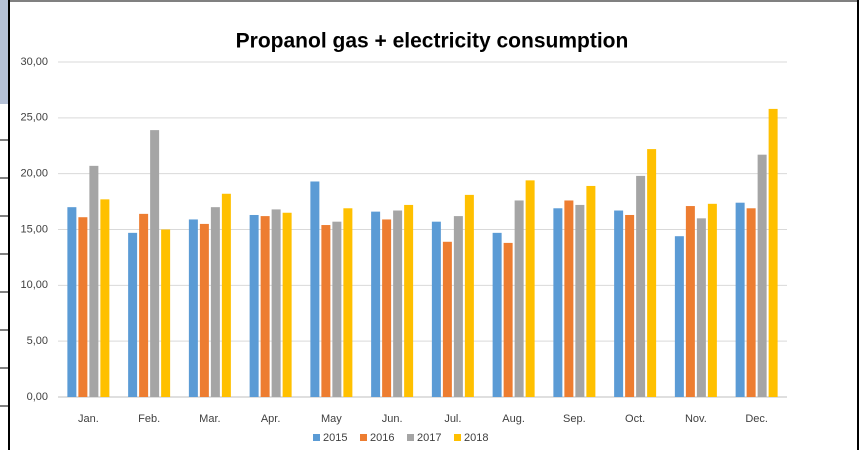 This screenshot has width=865, height=450. Describe the element at coordinates (4, 273) in the screenshot. I see `side-ticks` at that location.